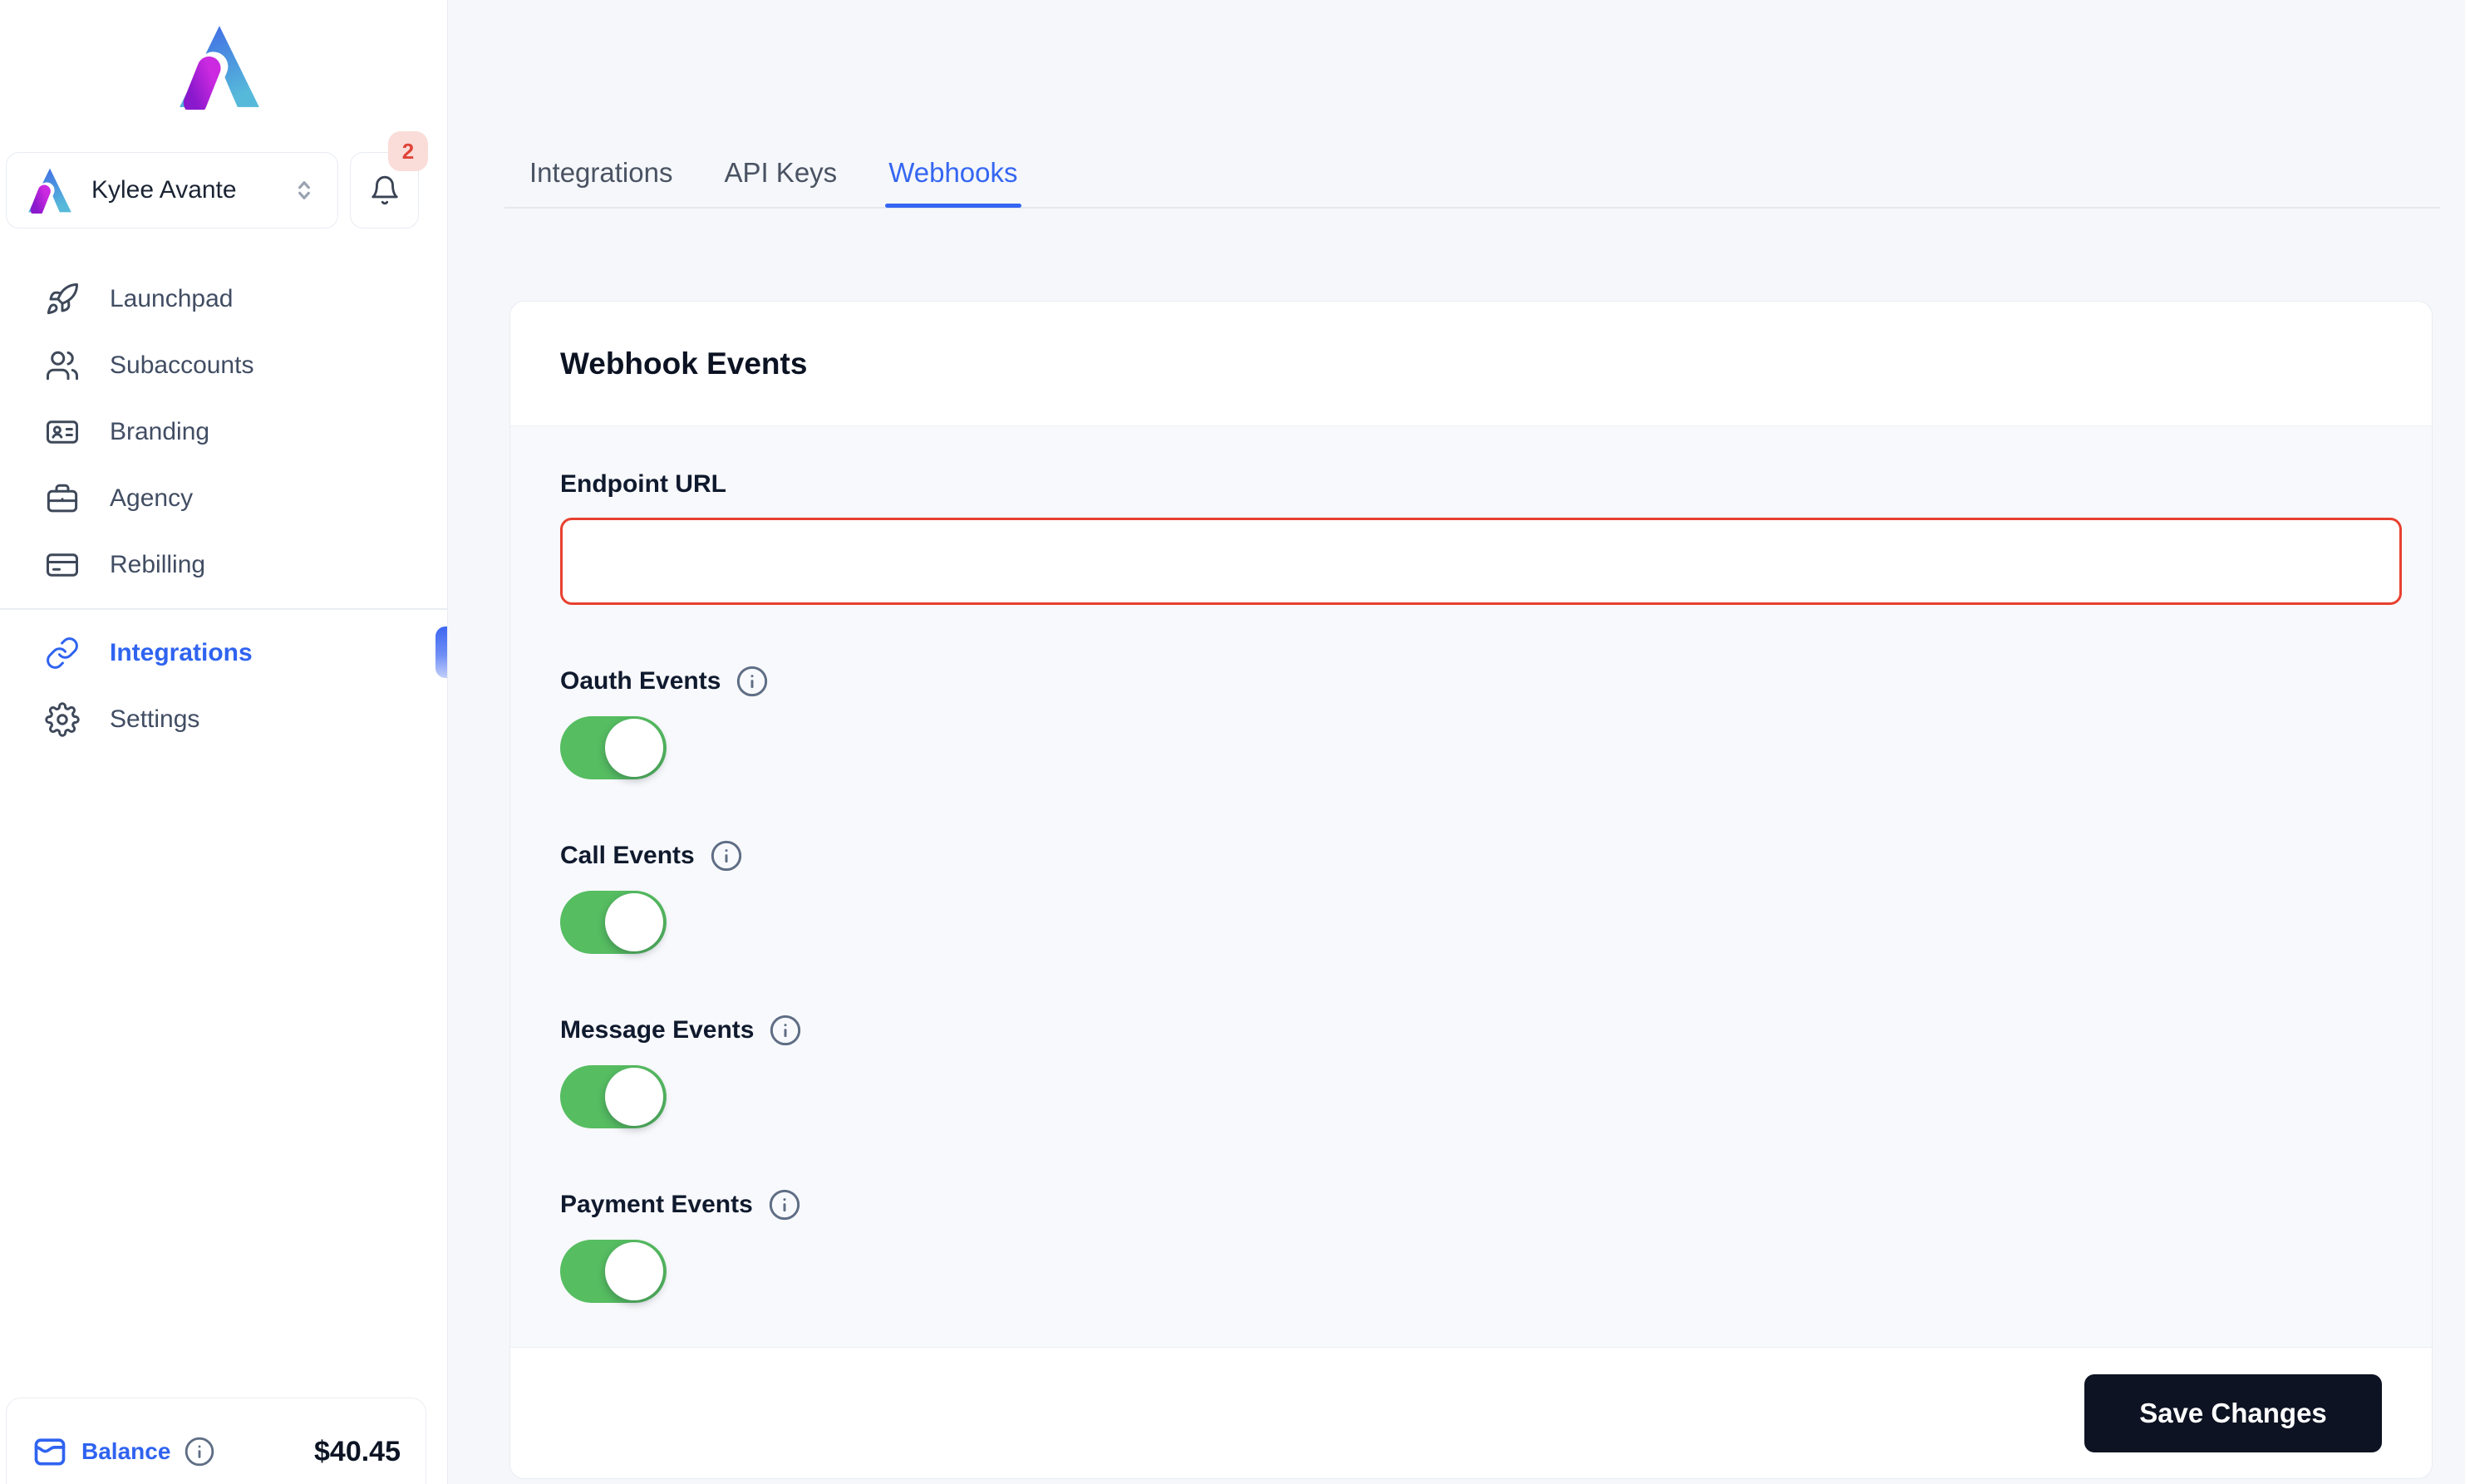 Image resolution: width=2465 pixels, height=1484 pixels. I want to click on link-icon, so click(62, 653).